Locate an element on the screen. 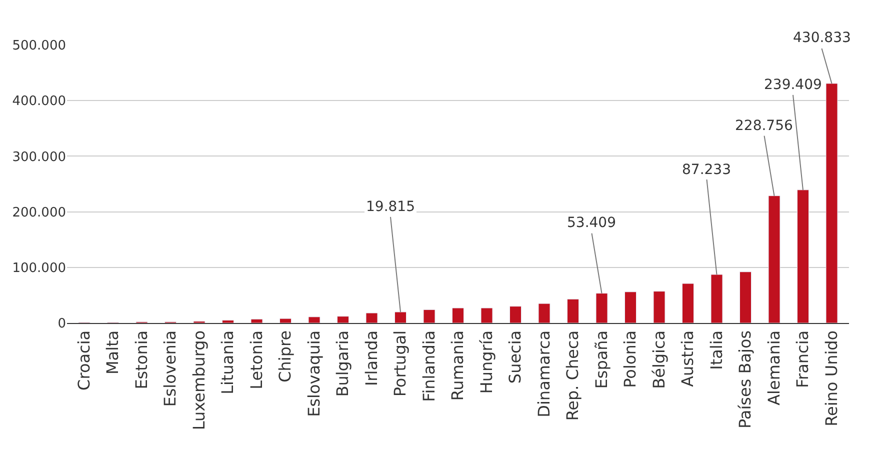 This screenshot has width=869, height=473. x-tick-label: Luxemburgo is located at coordinates (198, 380).